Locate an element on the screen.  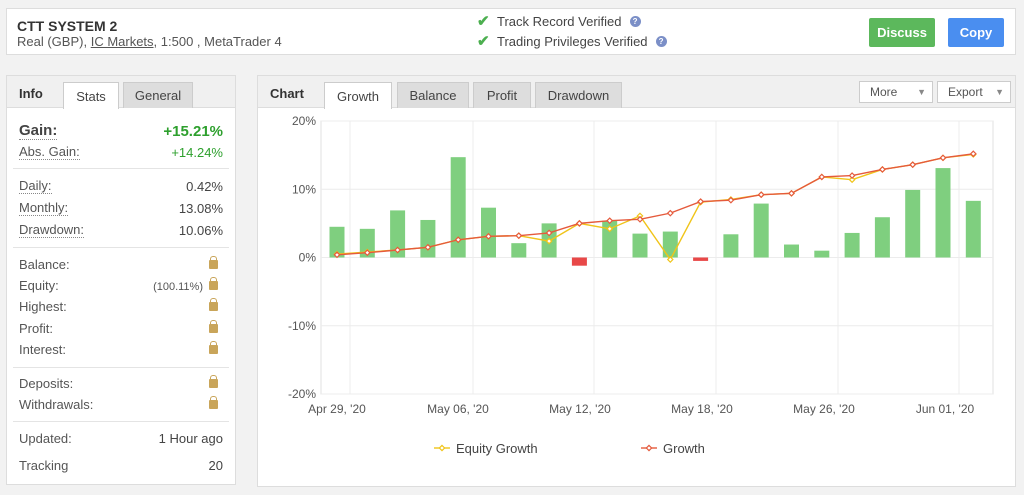
more-dropdown: More ▼ is located at coordinates (896, 92).